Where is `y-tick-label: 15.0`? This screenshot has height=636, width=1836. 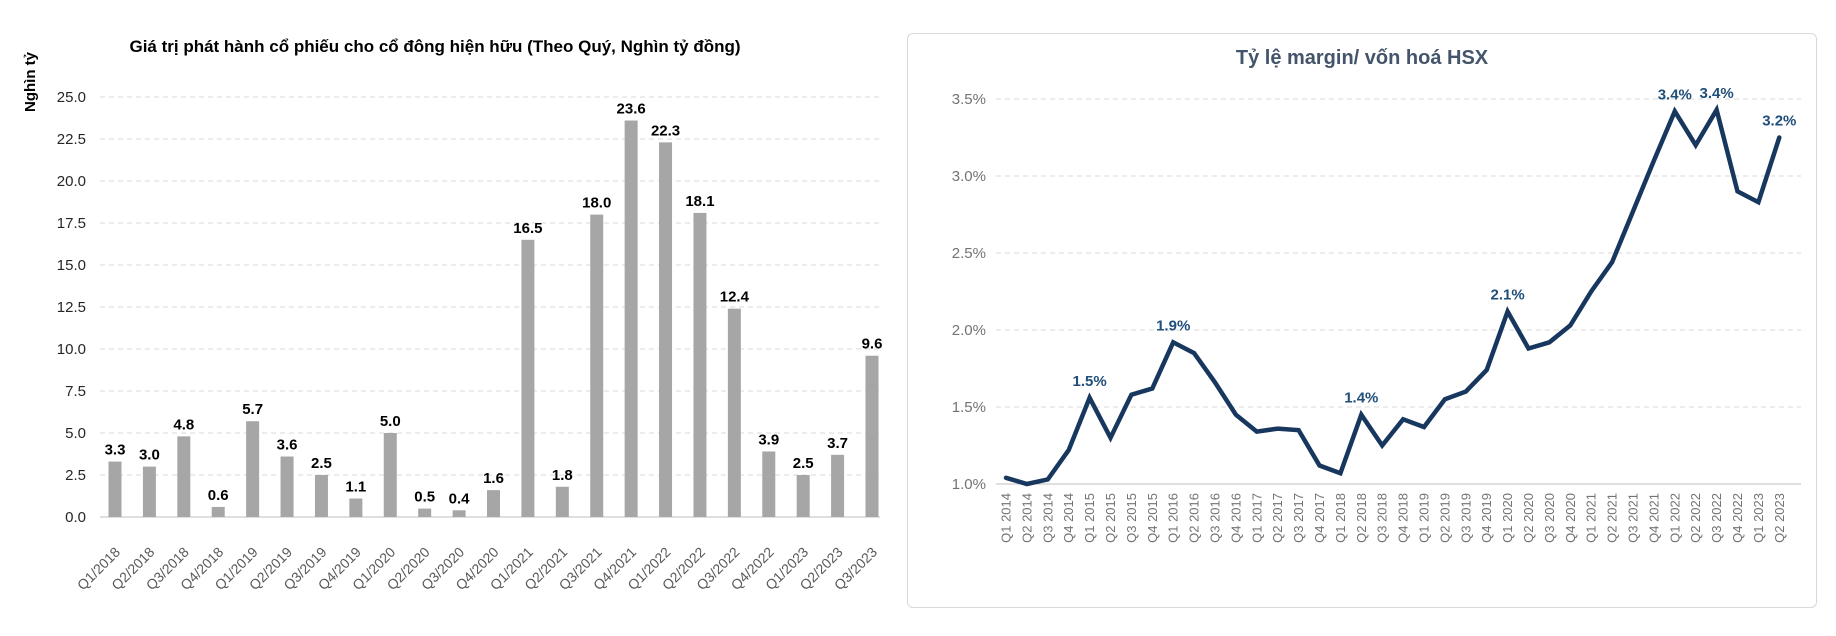 y-tick-label: 15.0 is located at coordinates (71, 265).